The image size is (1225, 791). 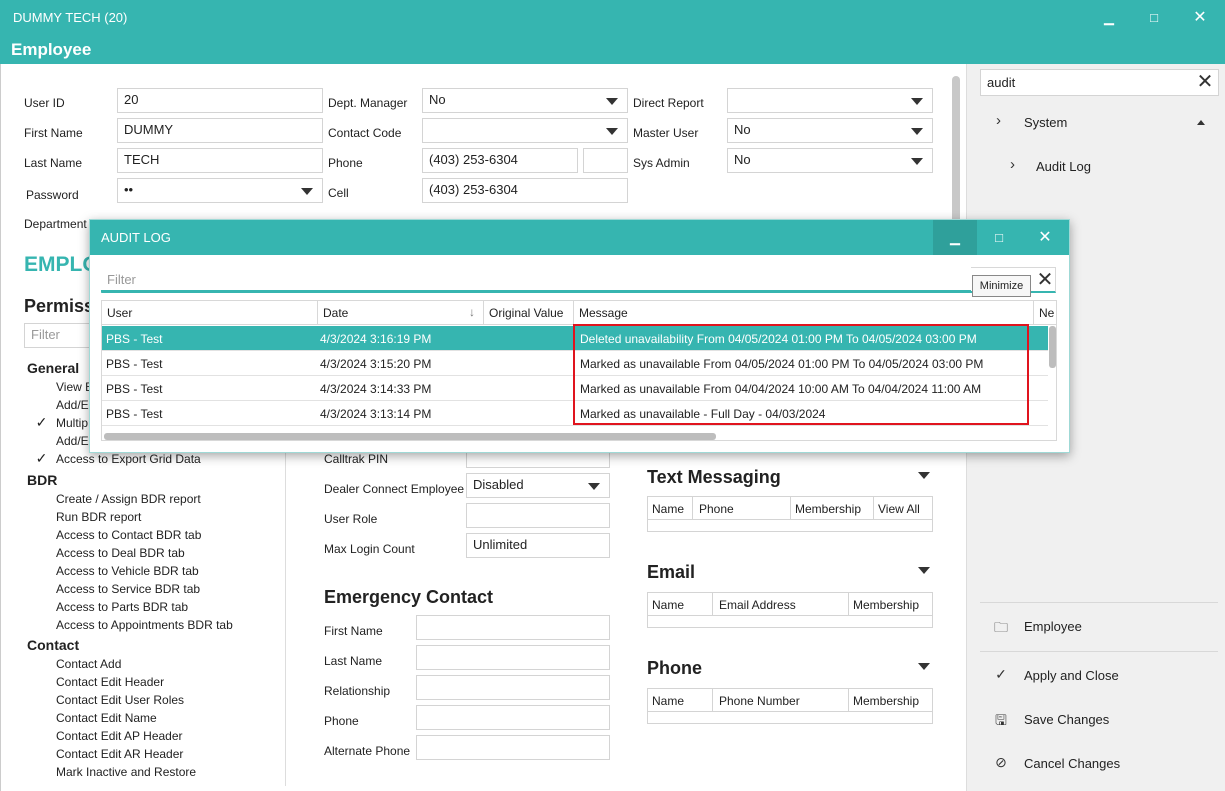 I want to click on user-role-field, so click(x=538, y=515).